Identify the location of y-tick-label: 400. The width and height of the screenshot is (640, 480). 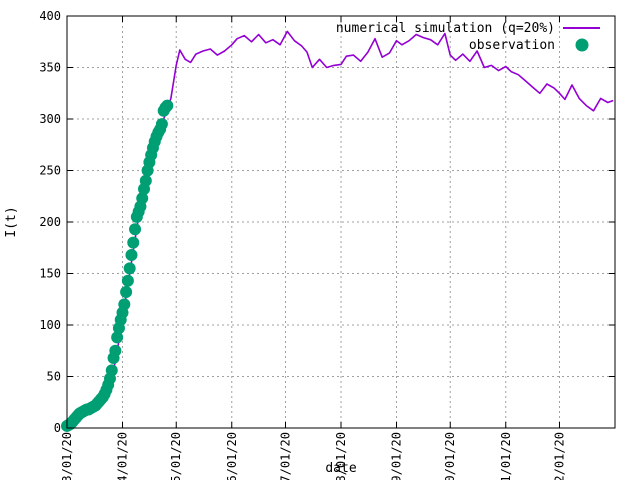
(50, 16).